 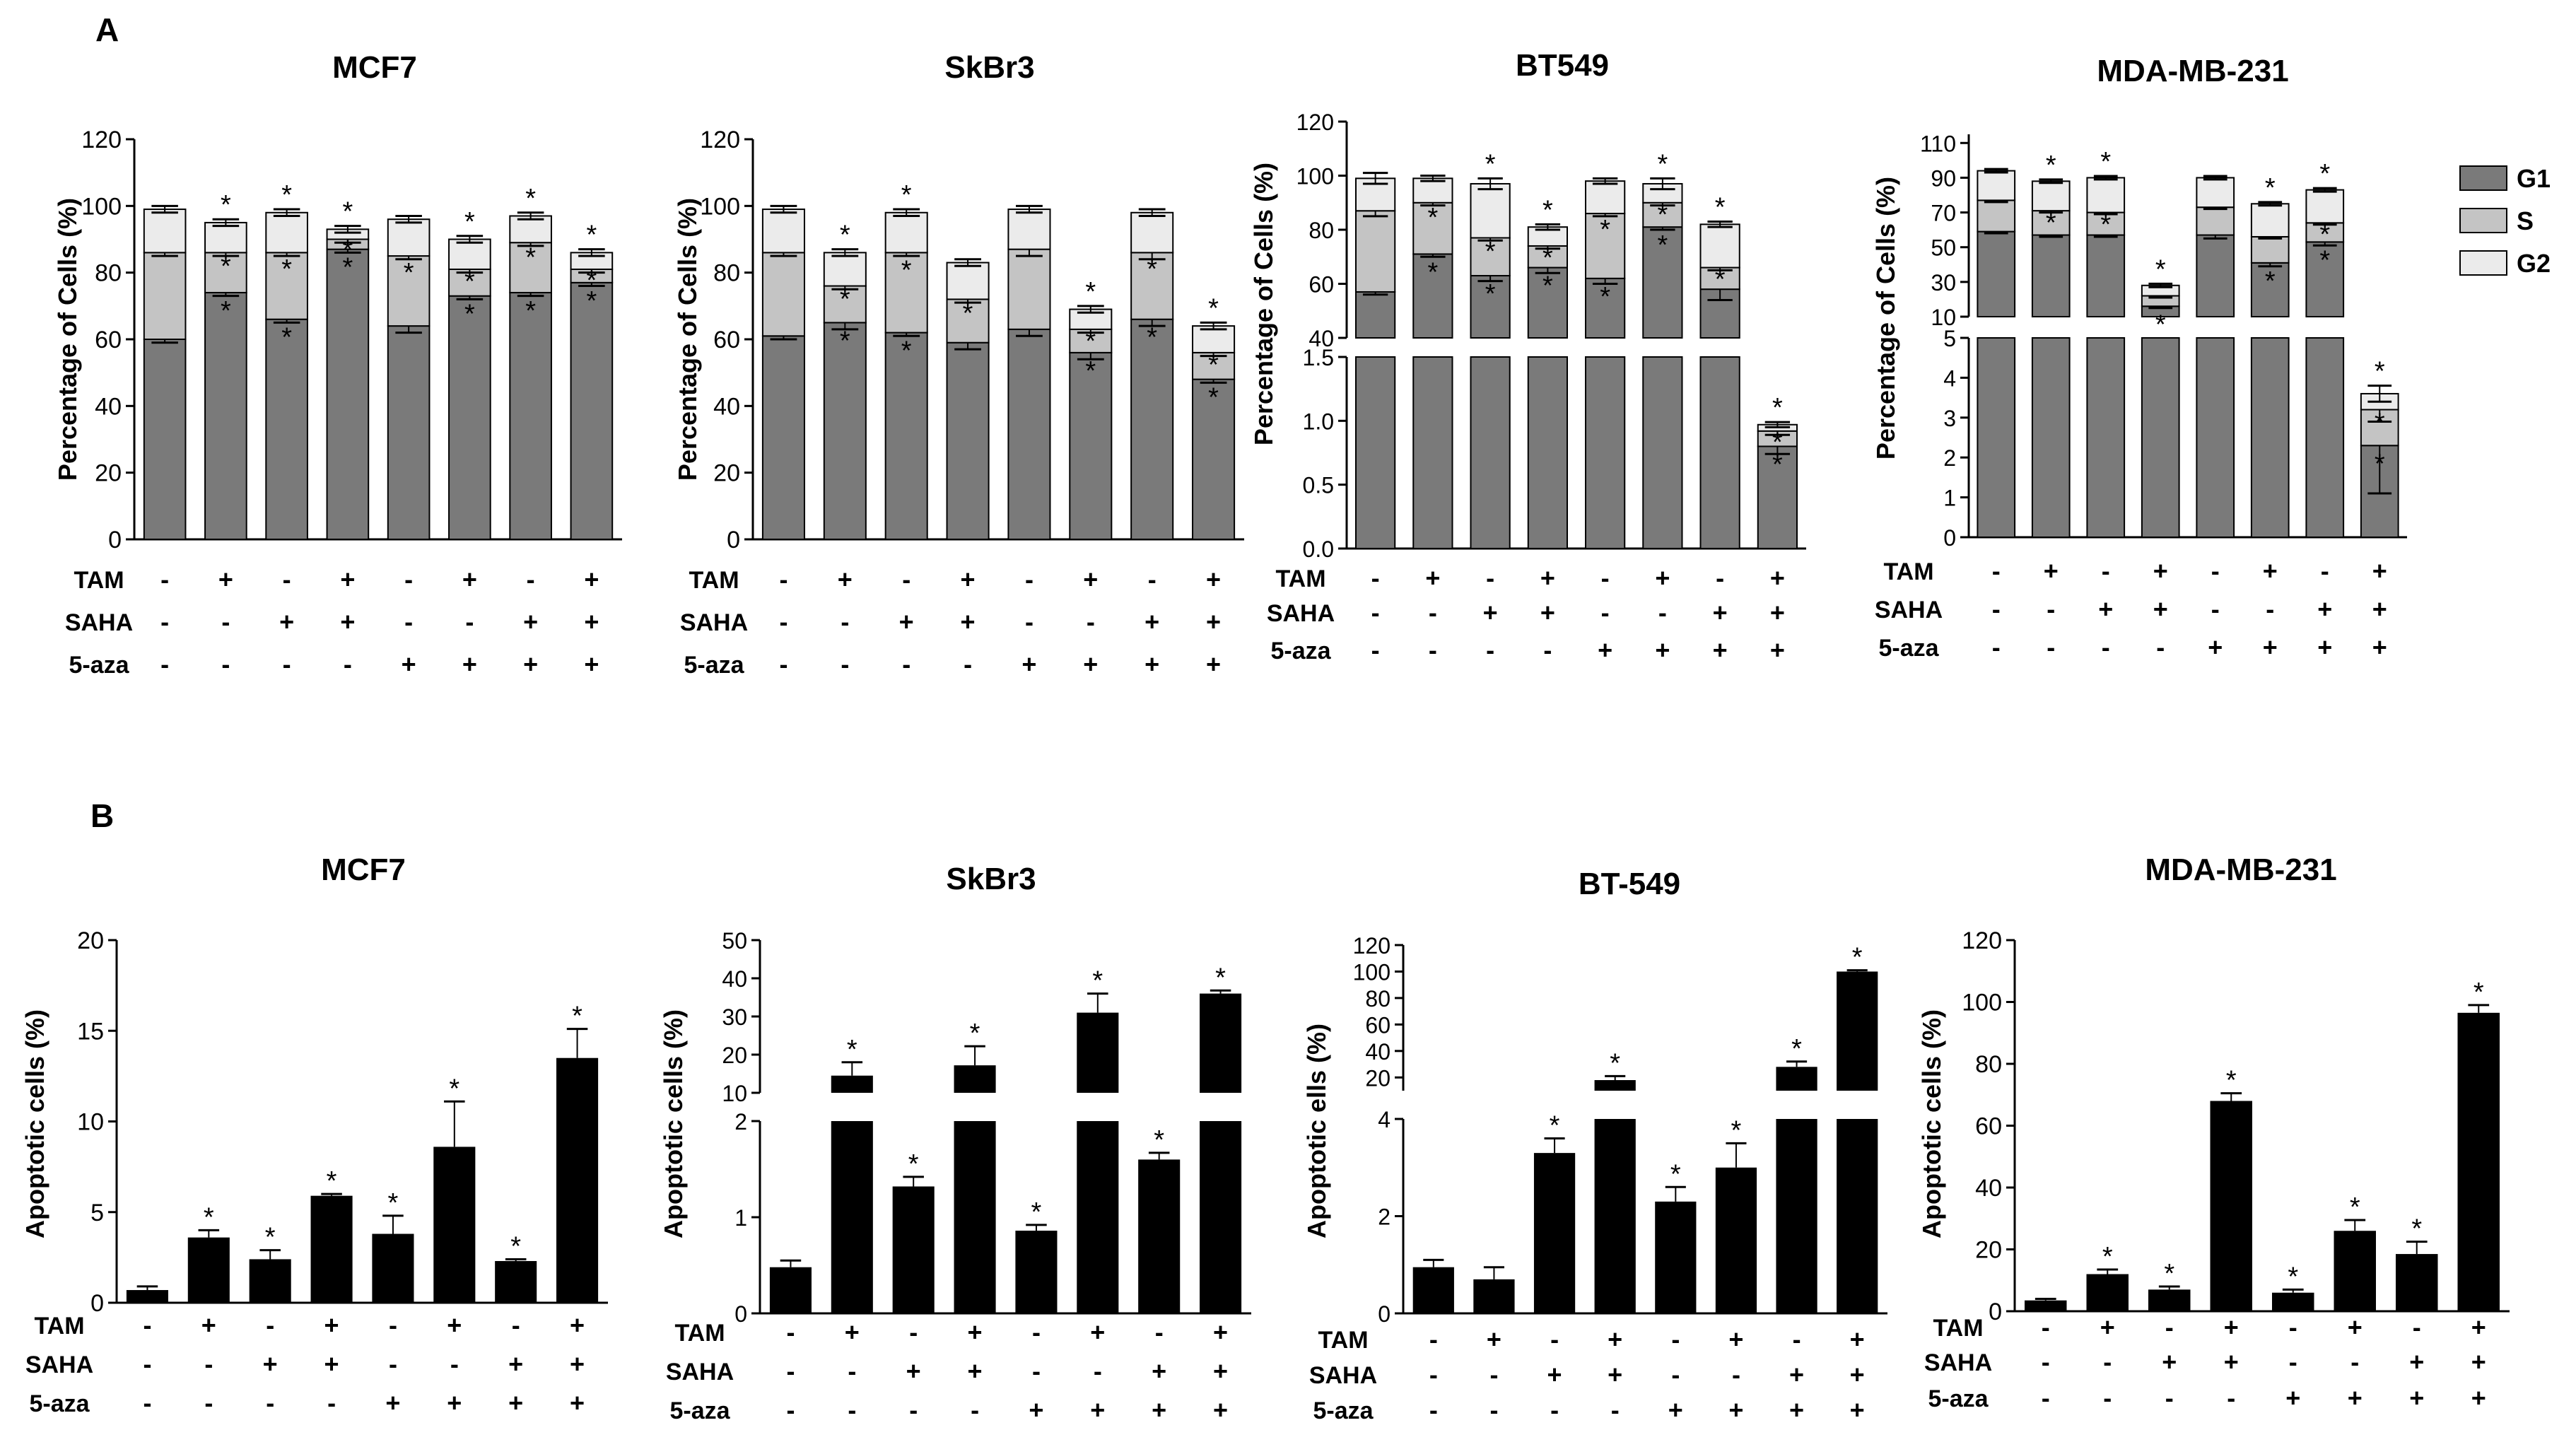 What do you see at coordinates (2240, 869) in the screenshot?
I see `chart-title: MDA-MB-231` at bounding box center [2240, 869].